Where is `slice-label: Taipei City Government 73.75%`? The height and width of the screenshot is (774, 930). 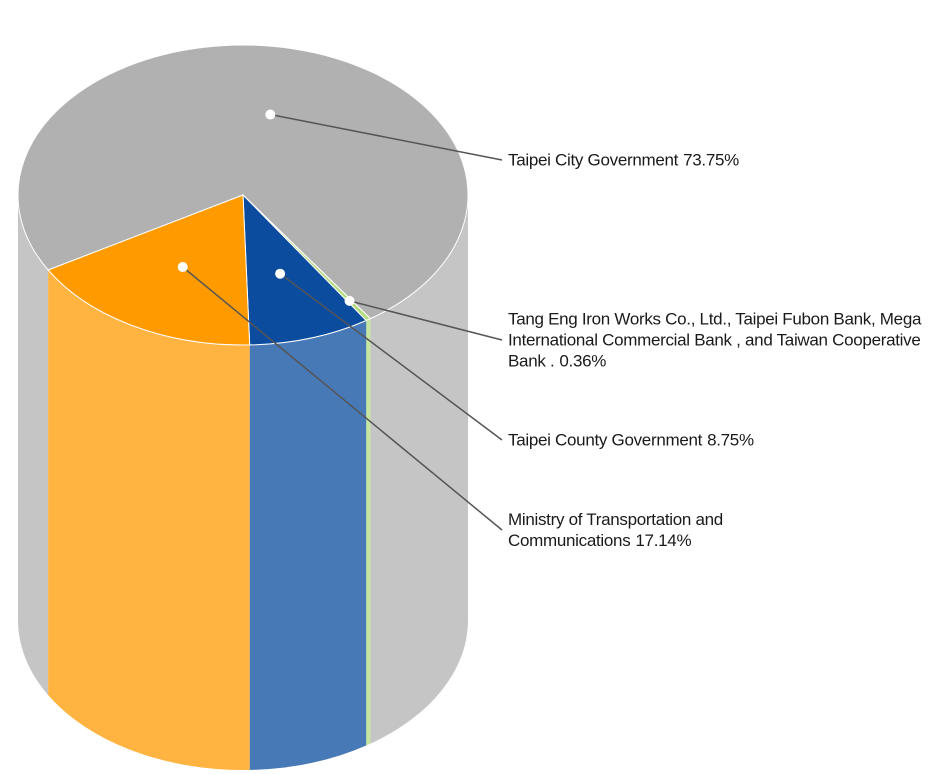
slice-label: Taipei City Government 73.75% is located at coordinates (708, 160).